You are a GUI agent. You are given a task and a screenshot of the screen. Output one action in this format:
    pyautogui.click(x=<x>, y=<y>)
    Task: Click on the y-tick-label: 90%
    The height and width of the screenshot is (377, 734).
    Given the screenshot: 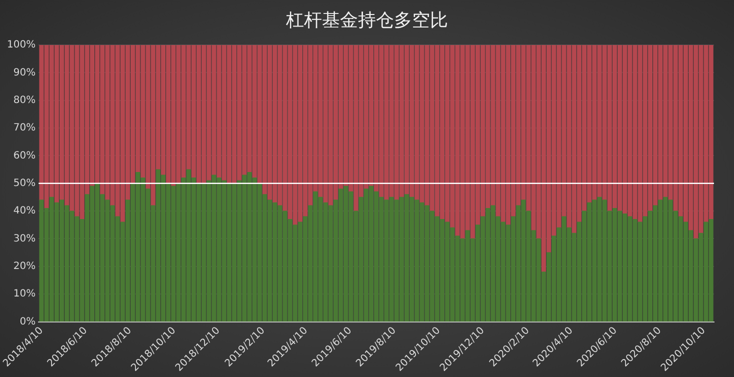 What is the action you would take?
    pyautogui.click(x=24, y=72)
    